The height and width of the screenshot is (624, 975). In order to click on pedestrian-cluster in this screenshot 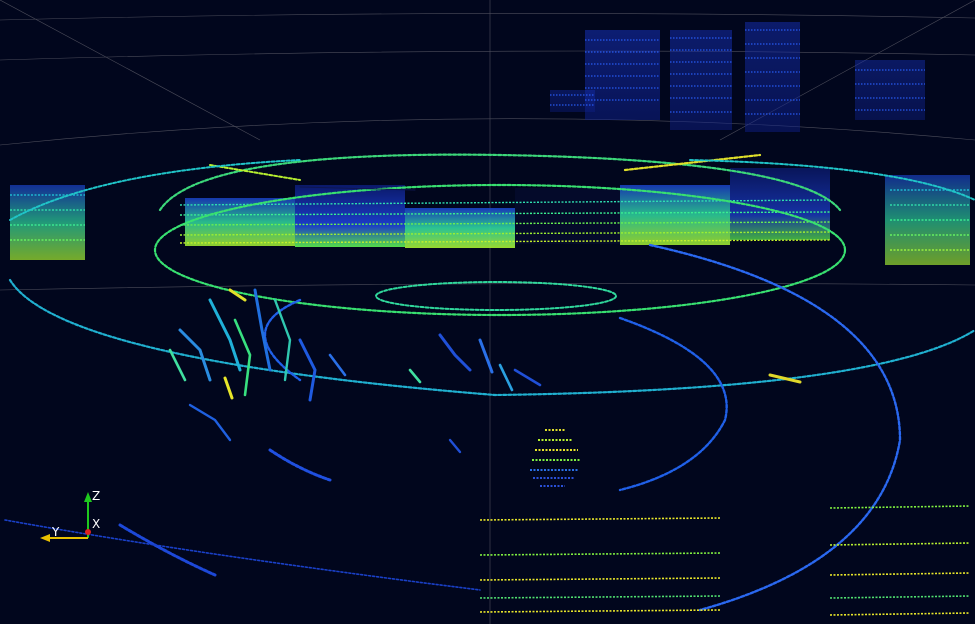, I will do `click(555, 458)`.